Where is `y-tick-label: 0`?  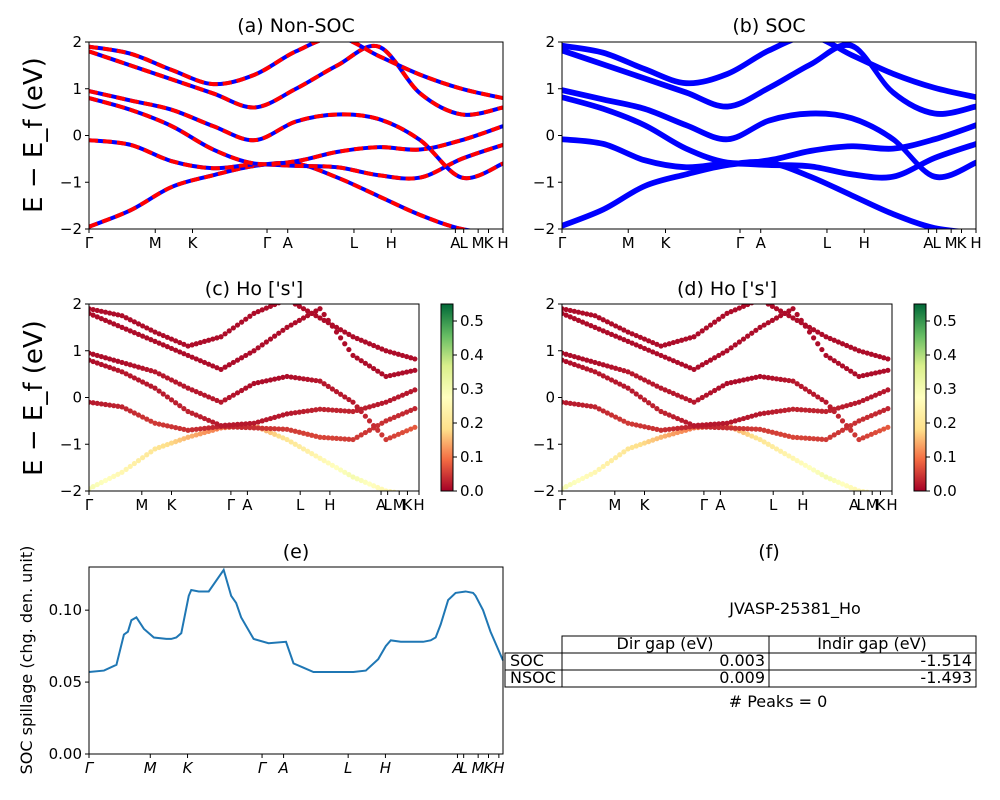 y-tick-label: 0 is located at coordinates (550, 136).